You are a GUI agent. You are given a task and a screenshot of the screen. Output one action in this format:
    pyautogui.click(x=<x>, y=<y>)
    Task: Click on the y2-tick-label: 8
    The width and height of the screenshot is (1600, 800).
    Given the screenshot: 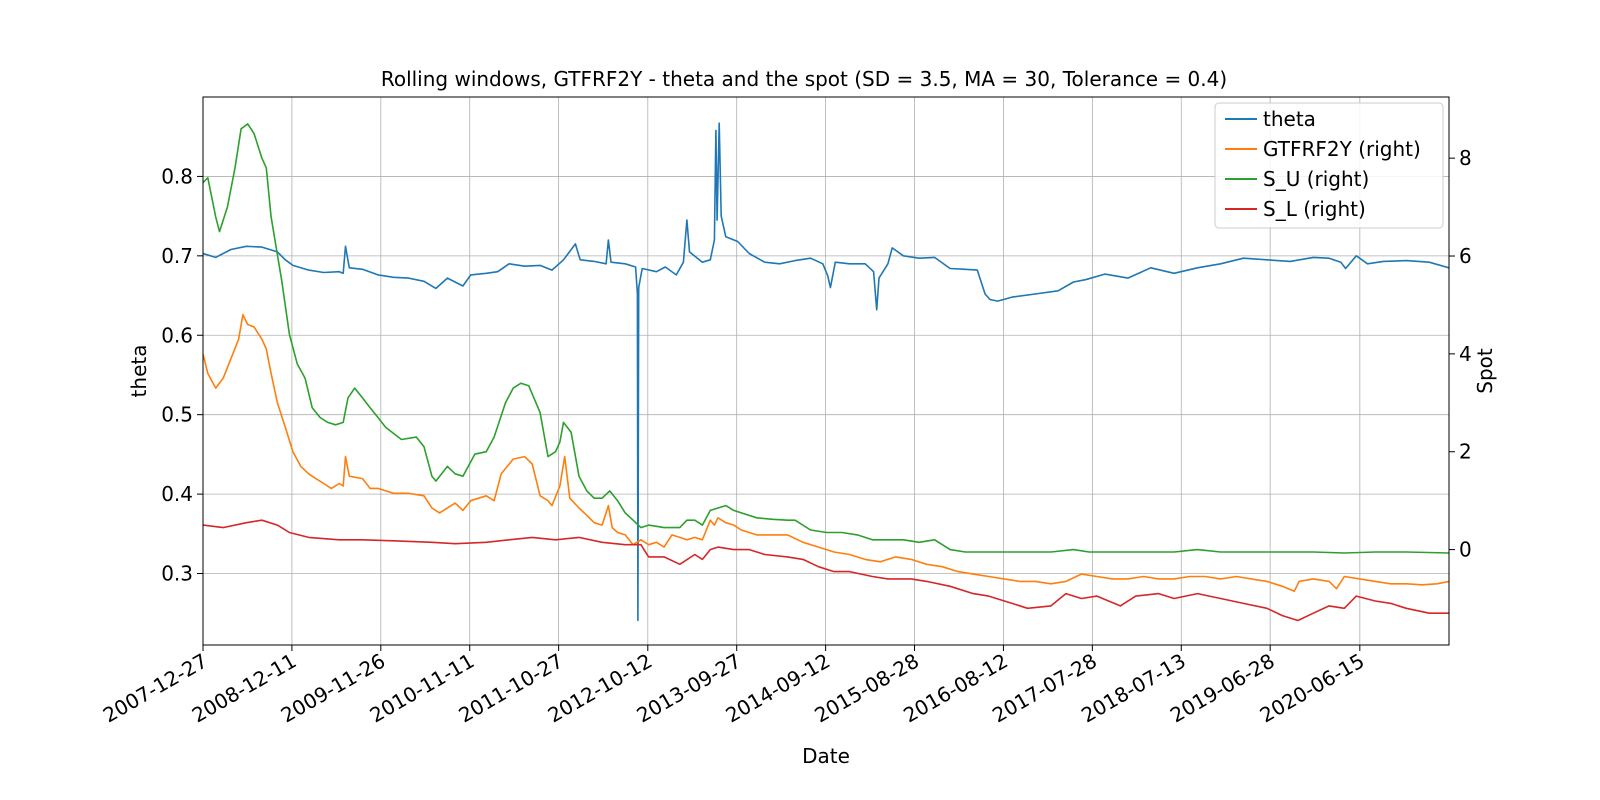 What is the action you would take?
    pyautogui.click(x=1465, y=158)
    